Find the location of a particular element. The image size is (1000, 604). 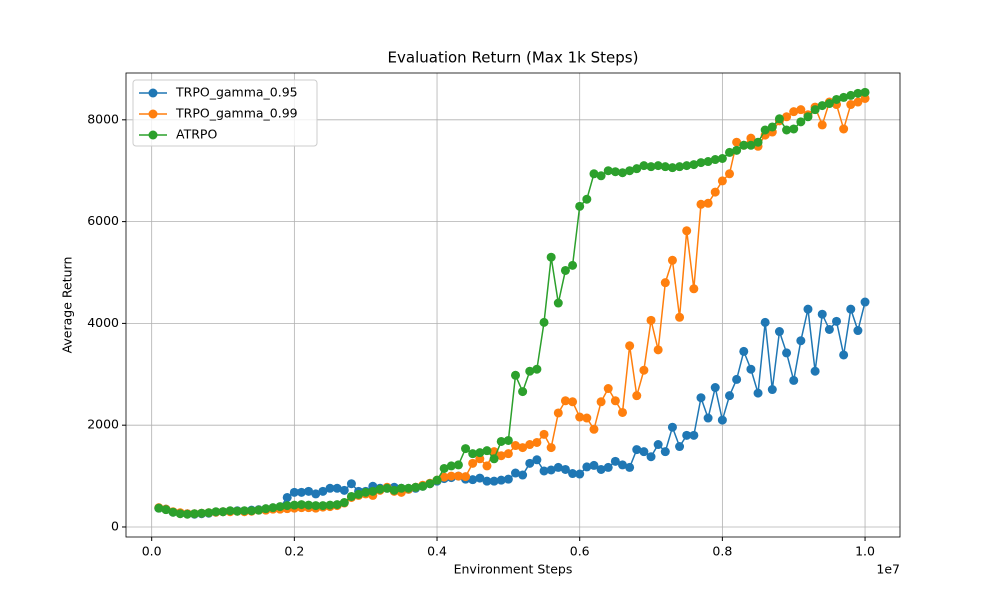

x-axis-label: Environment Steps is located at coordinates (513, 569).